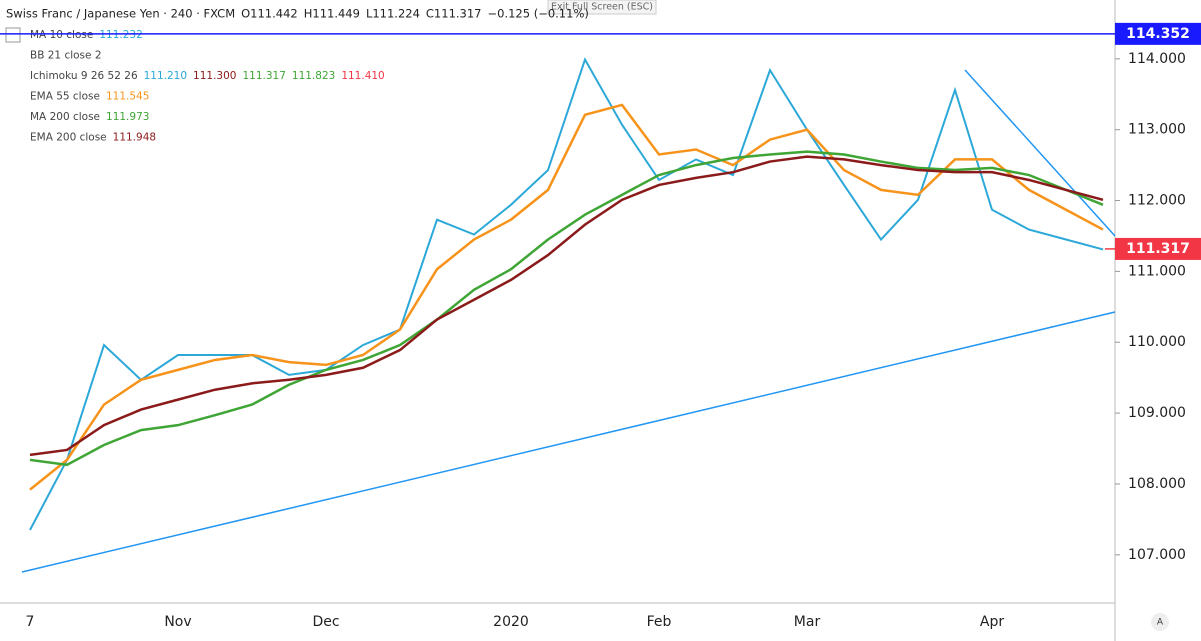 The height and width of the screenshot is (641, 1201). What do you see at coordinates (1157, 271) in the screenshot?
I see `y-tick-label: 111.000` at bounding box center [1157, 271].